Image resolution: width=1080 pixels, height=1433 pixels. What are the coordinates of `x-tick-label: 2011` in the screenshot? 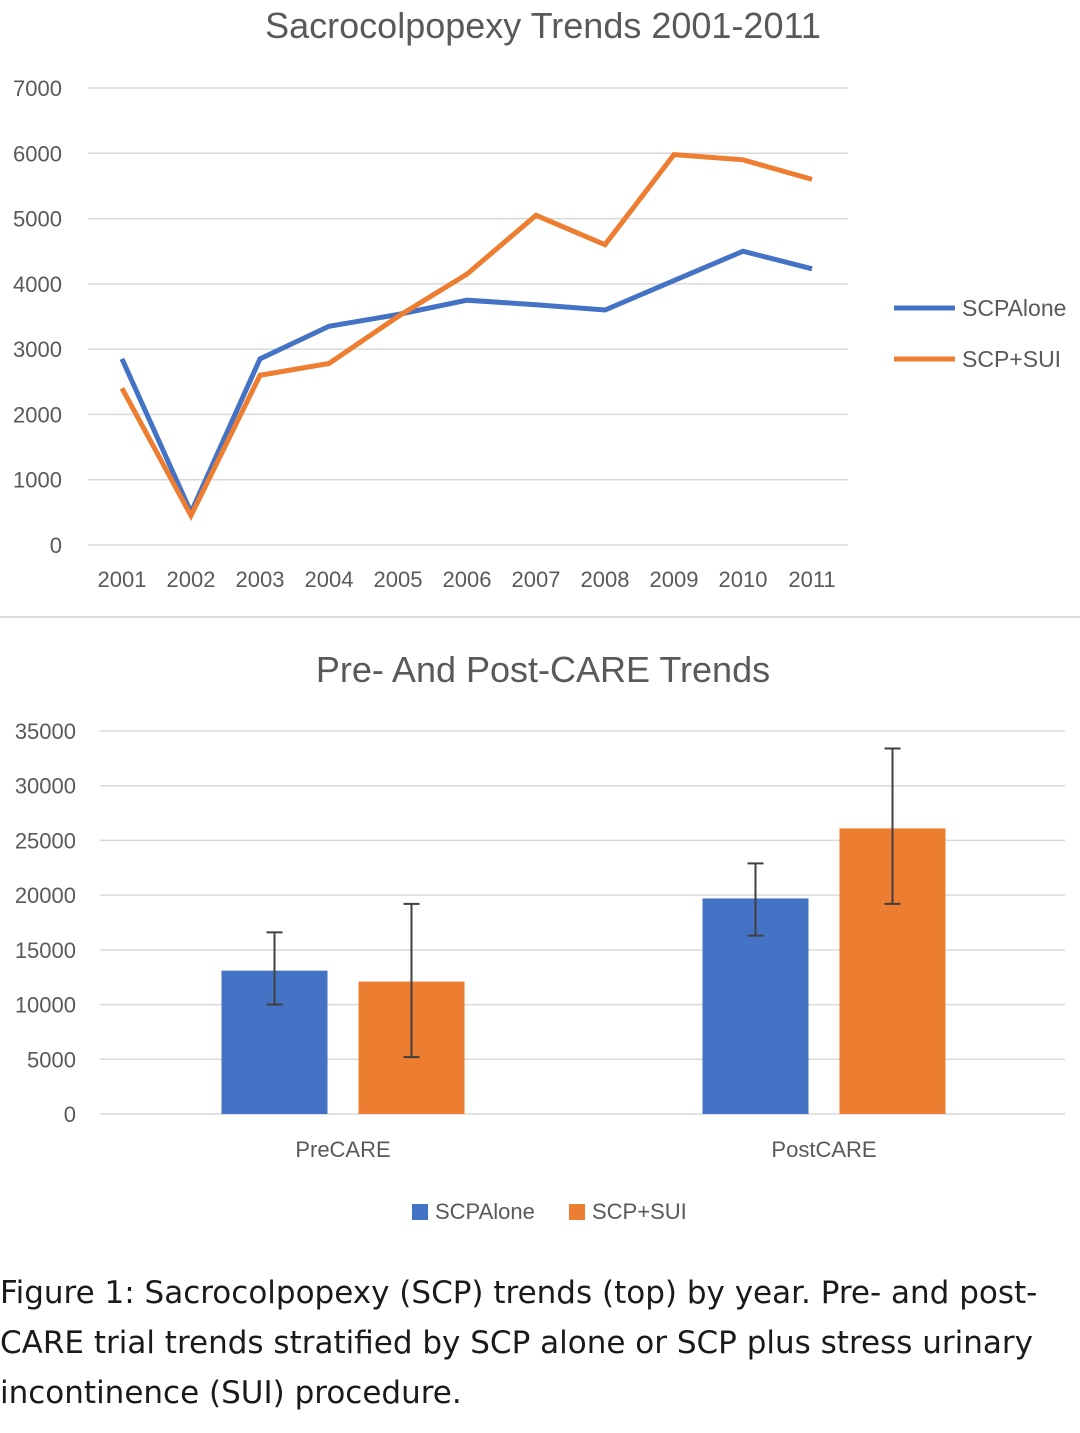 It's located at (811, 579).